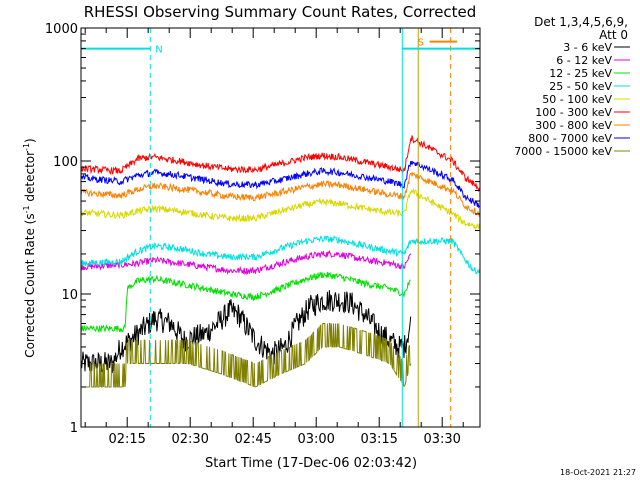 This screenshot has height=480, width=640. Describe the element at coordinates (30, 140) in the screenshot. I see `y-axis-label-end: )` at that location.